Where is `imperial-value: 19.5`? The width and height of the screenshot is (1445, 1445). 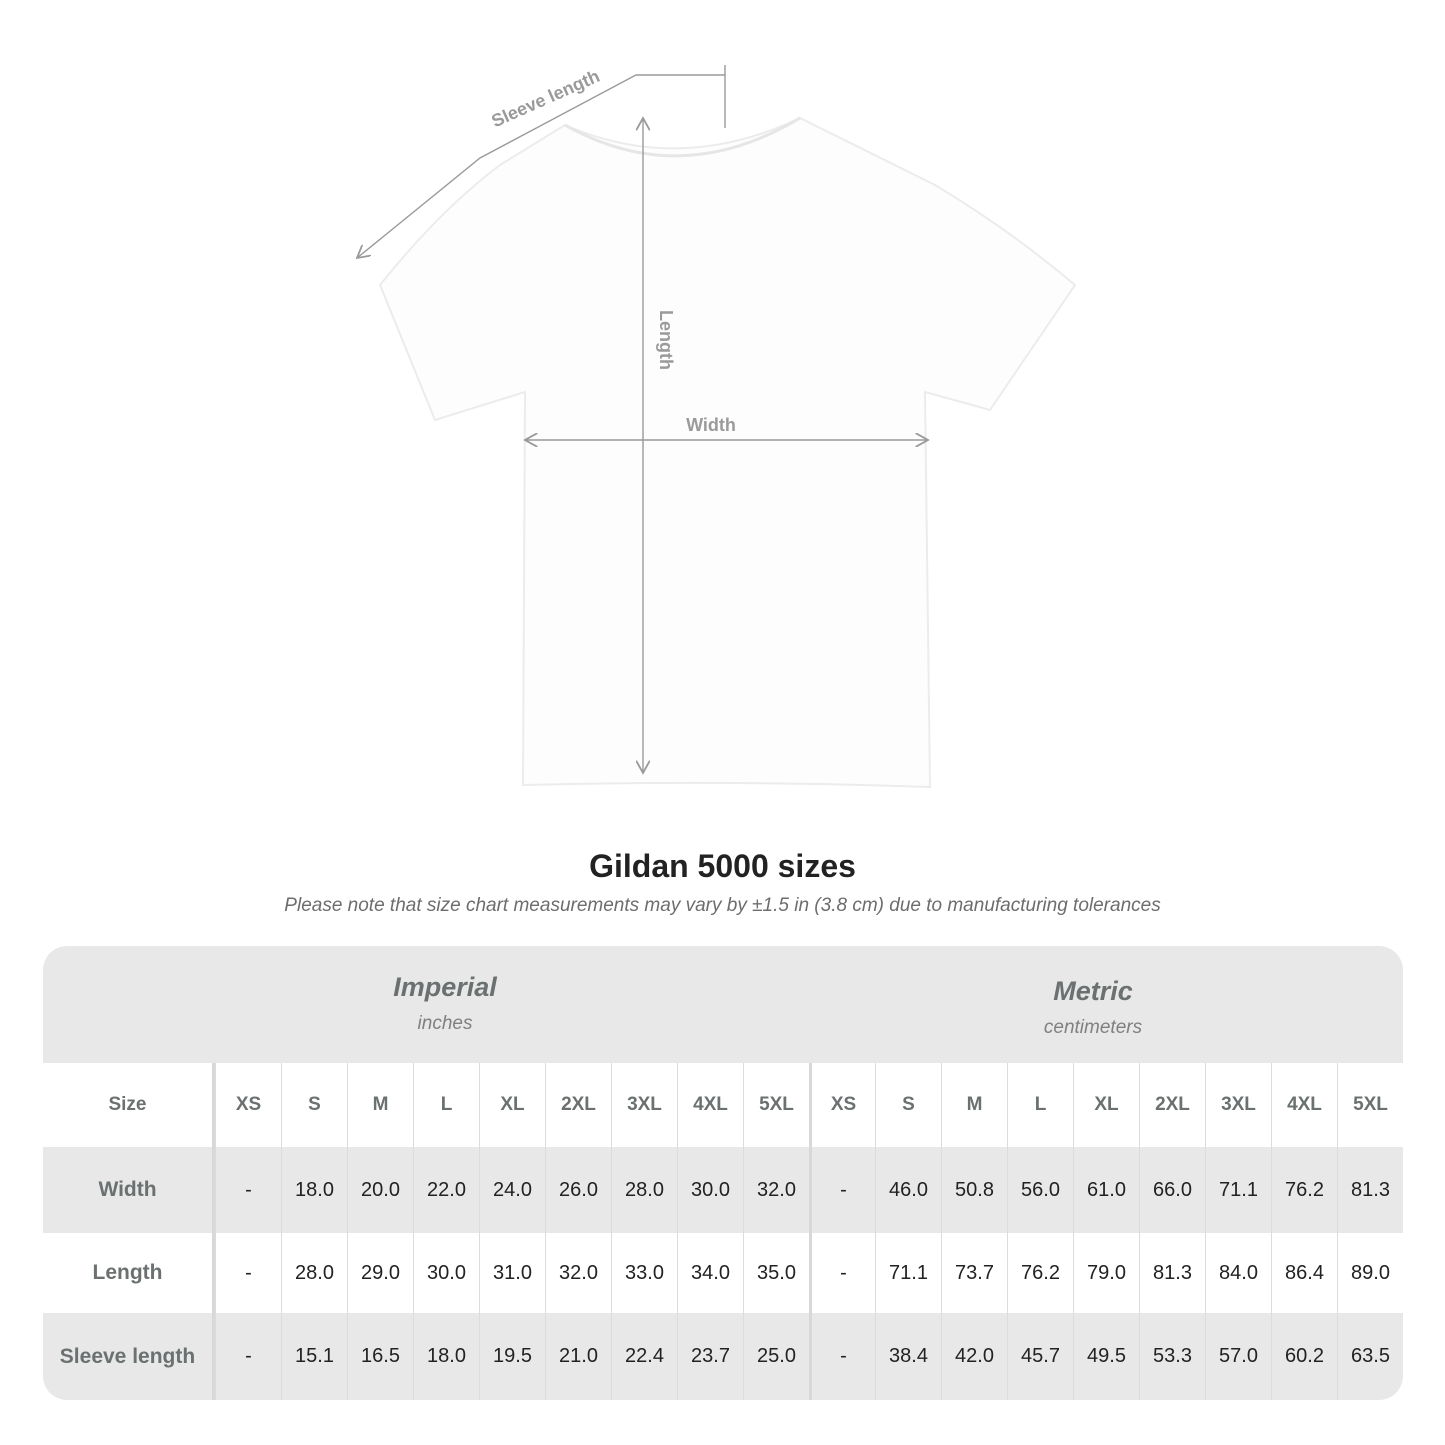 imperial-value: 19.5 is located at coordinates (512, 1356).